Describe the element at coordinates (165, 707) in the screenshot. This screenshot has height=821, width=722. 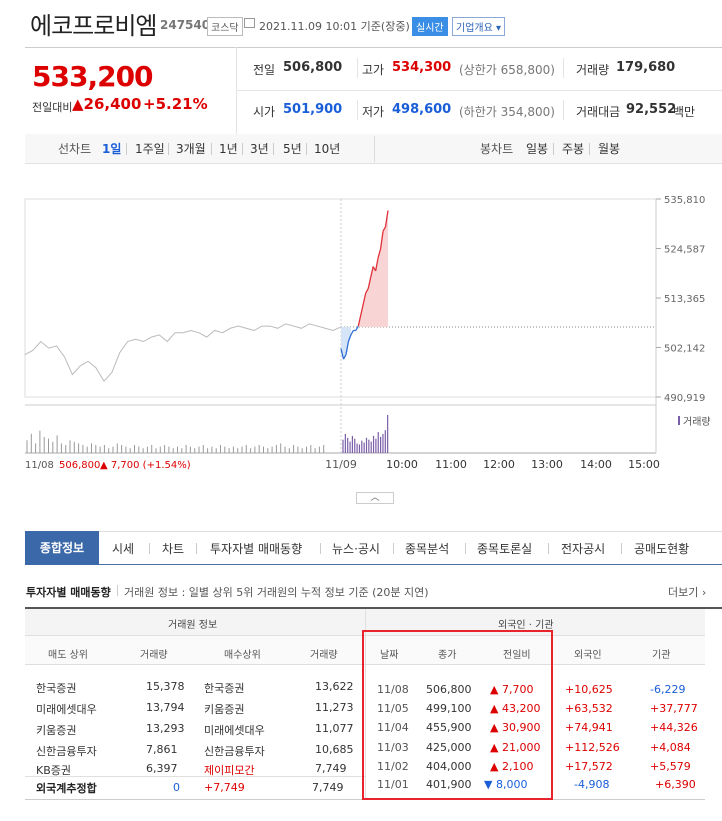
I see `row-sell-volume: 13,794` at that location.